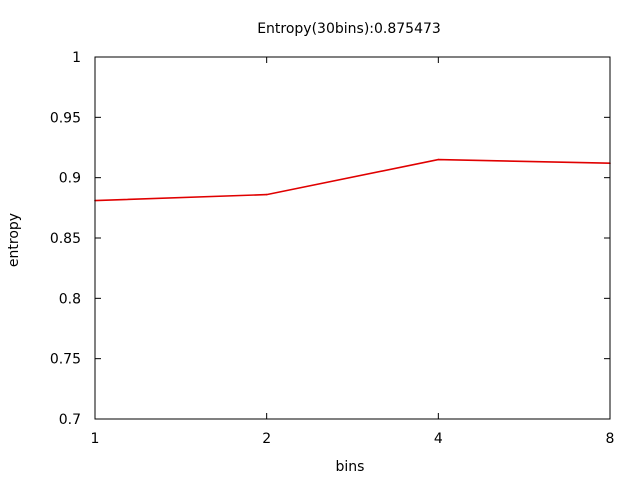 The image size is (640, 480). I want to click on y-tick-label: 0.95, so click(65, 118).